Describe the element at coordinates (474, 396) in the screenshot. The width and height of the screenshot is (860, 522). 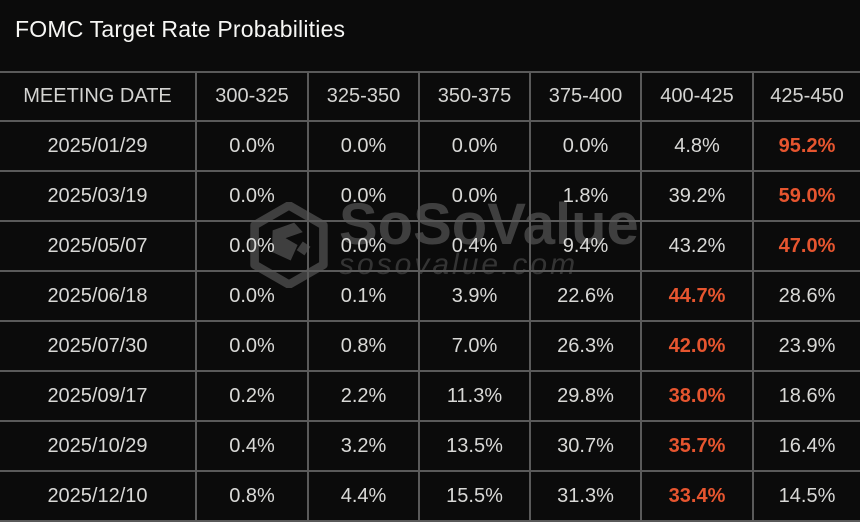
I see `probability-cell: 11.3%` at that location.